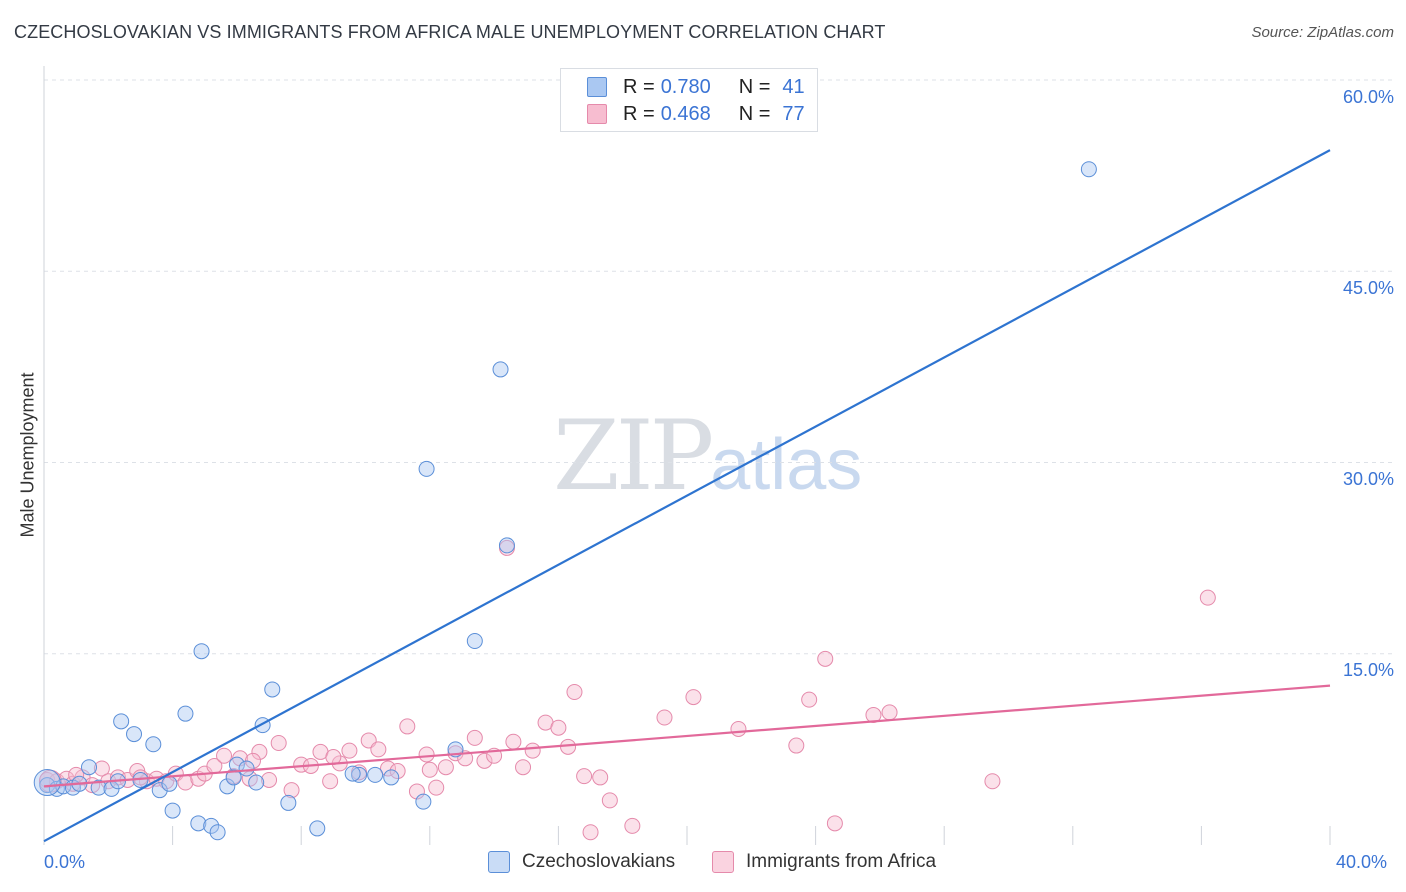  I want to click on correlation-legend: R = 0.780 N = 41 R = 0.468 N = 77, so click(689, 100).